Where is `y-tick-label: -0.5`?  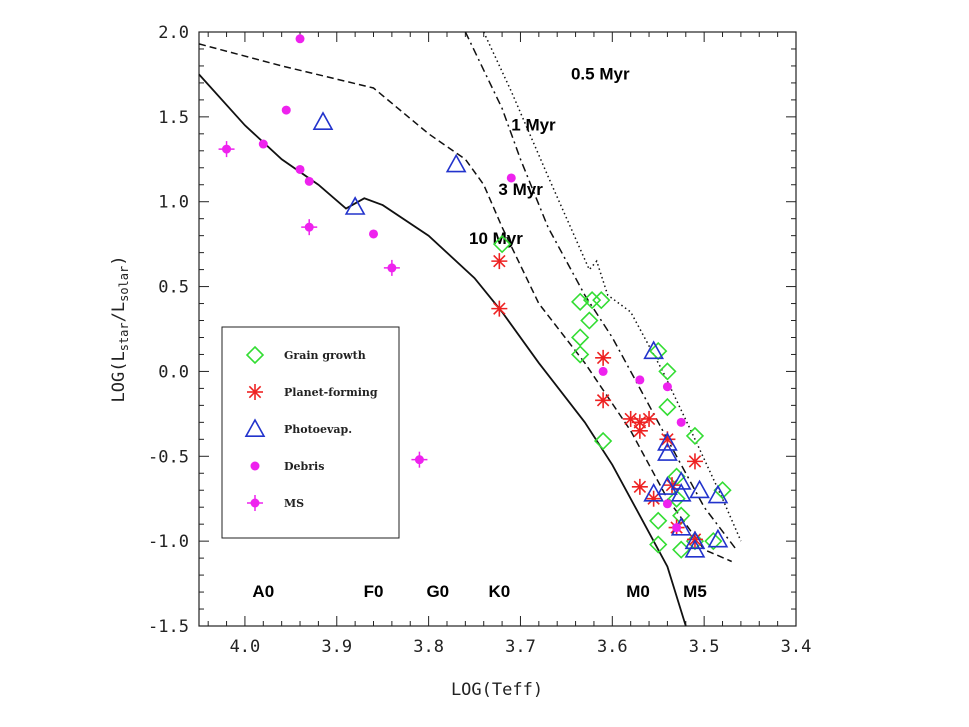
y-tick-label: -0.5 is located at coordinates (168, 457).